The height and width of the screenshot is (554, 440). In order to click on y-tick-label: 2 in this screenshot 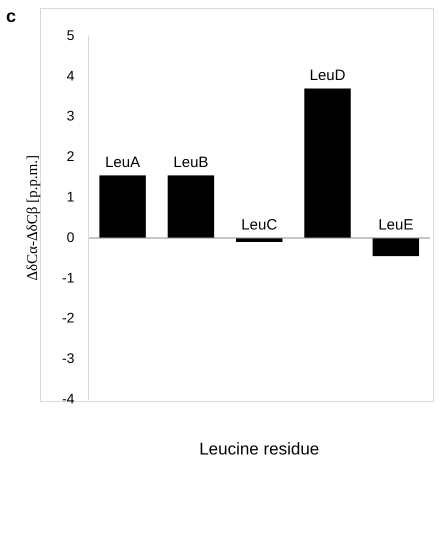, I will do `click(70, 156)`.